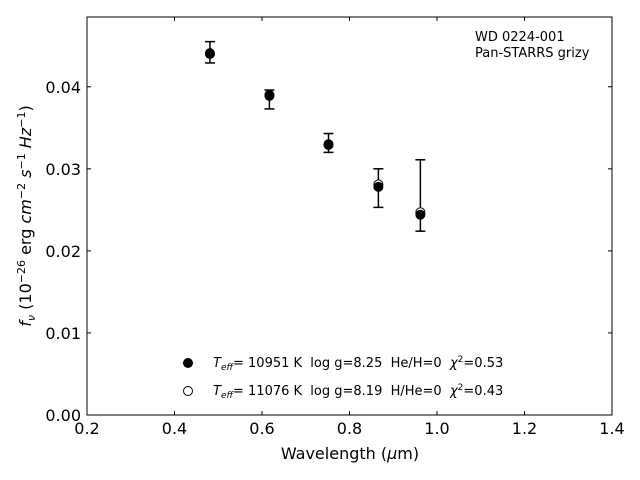 The width and height of the screenshot is (640, 480). I want to click on x-axis-label: Wavelength (μm), so click(350, 453).